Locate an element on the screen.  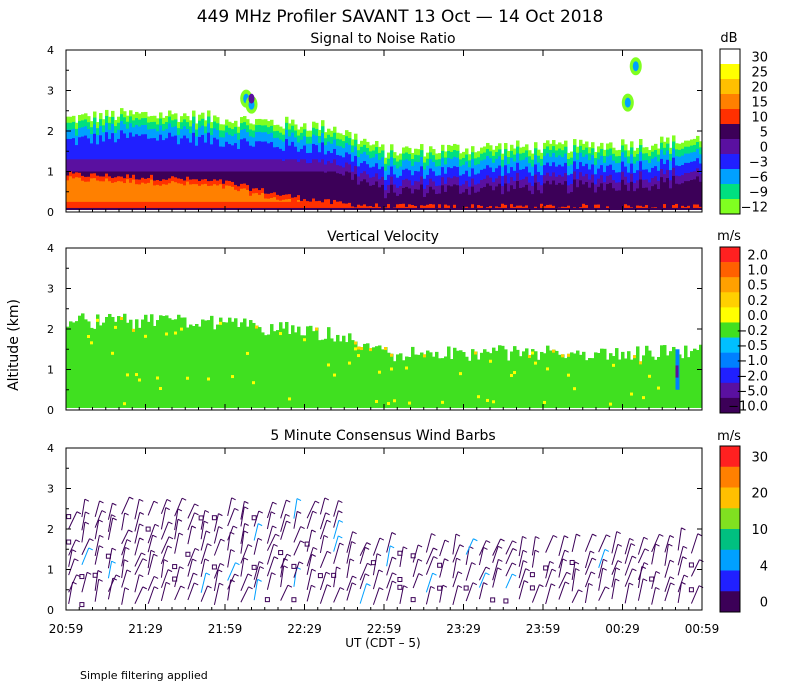
y-tick-label: 0 is located at coordinates (50, 212).